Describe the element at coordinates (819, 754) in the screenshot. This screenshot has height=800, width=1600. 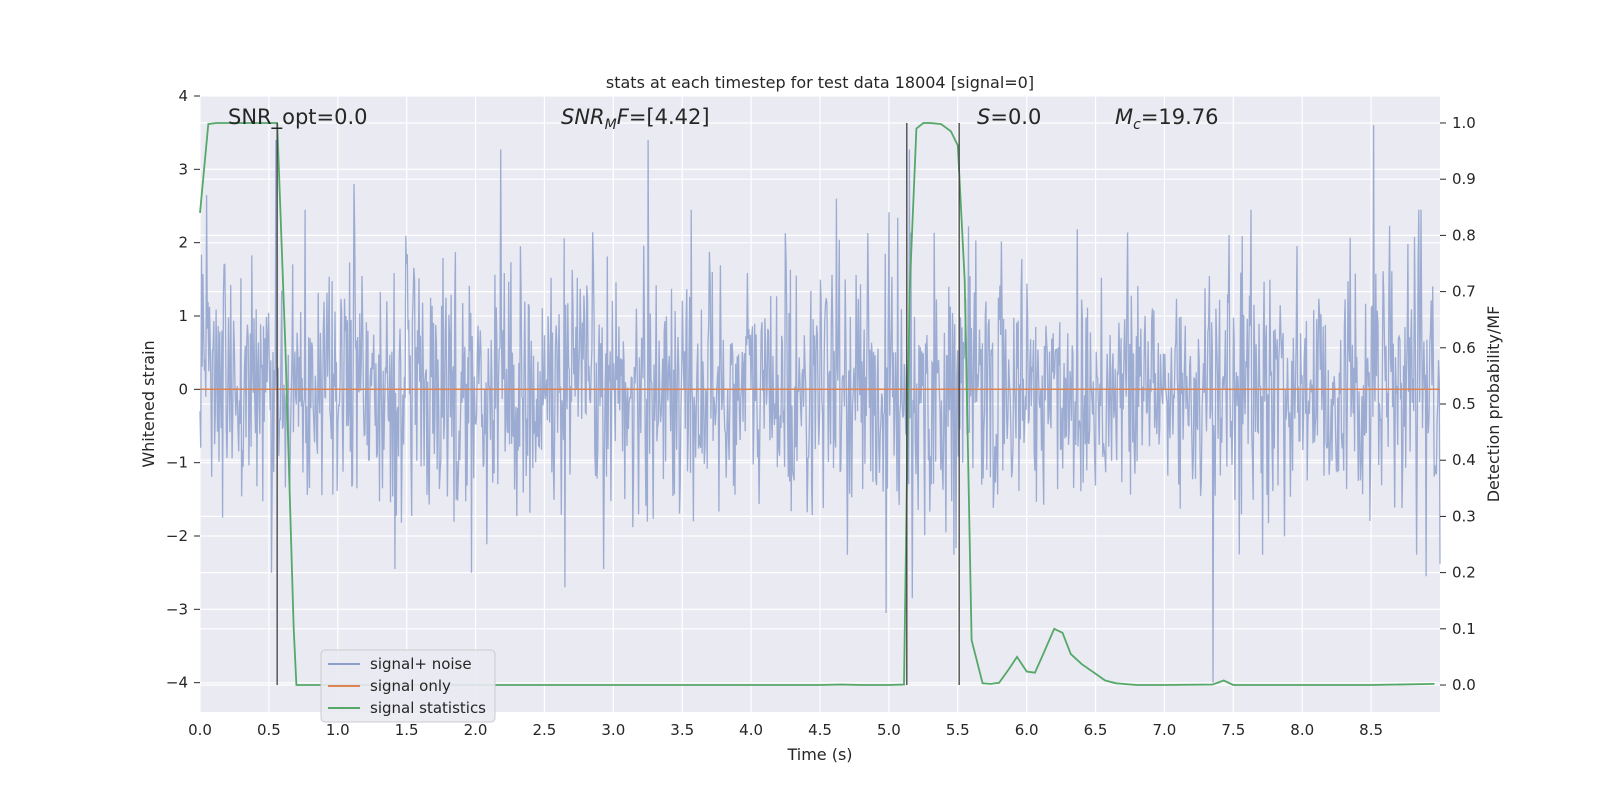
I see `x-axis-label: Time (s)` at that location.